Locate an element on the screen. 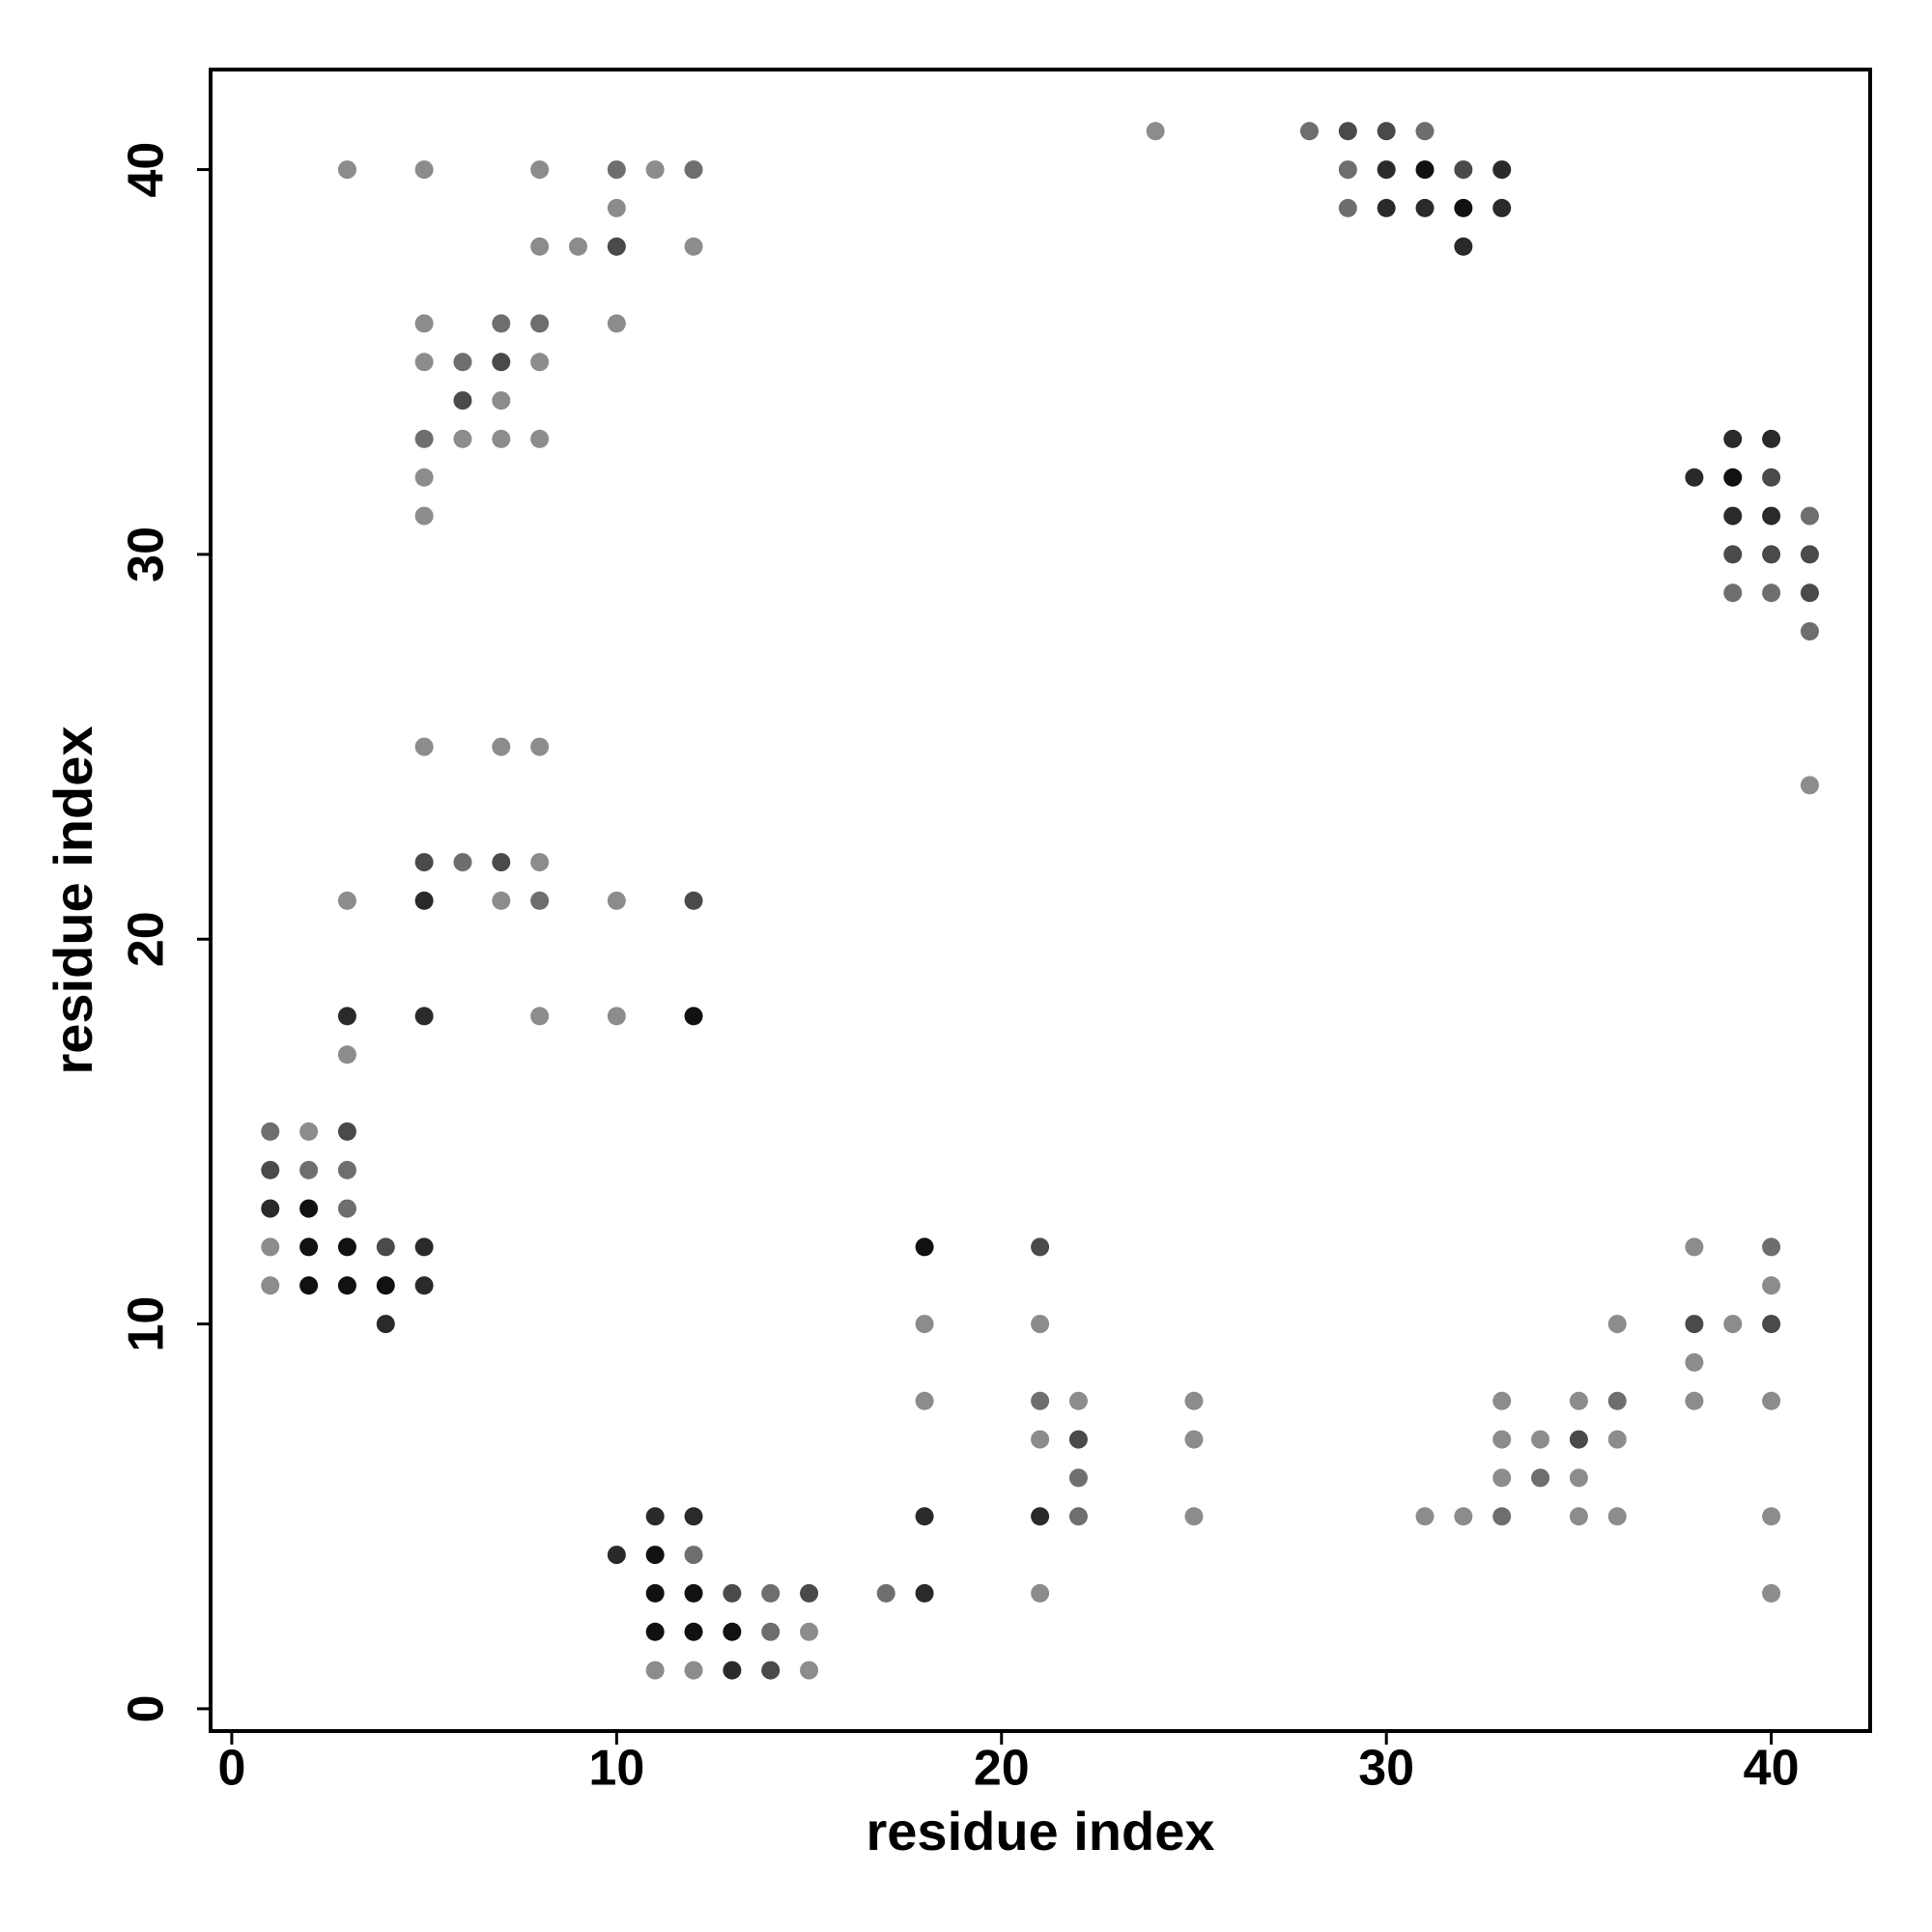  y-tick-label: 10 is located at coordinates (147, 1324).